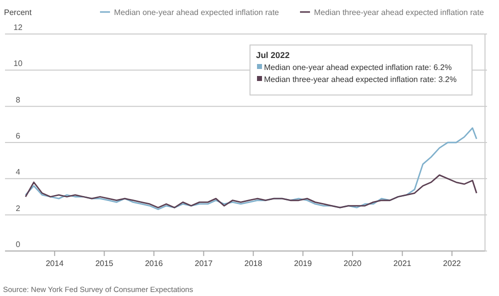 Image resolution: width=499 pixels, height=296 pixels. What do you see at coordinates (18, 208) in the screenshot?
I see `y-tick-label: 2` at bounding box center [18, 208].